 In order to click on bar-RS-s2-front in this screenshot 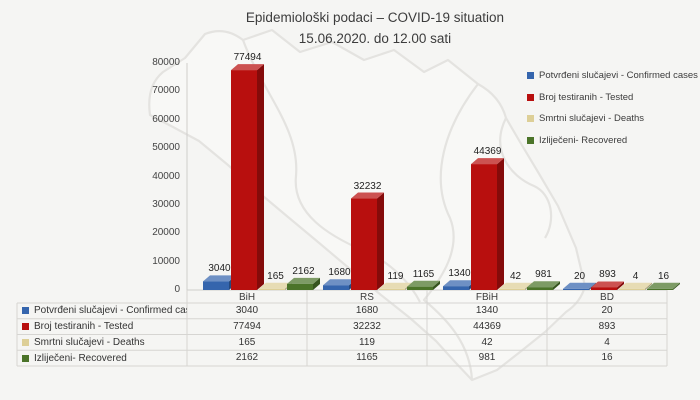, I will do `click(392, 289)`.